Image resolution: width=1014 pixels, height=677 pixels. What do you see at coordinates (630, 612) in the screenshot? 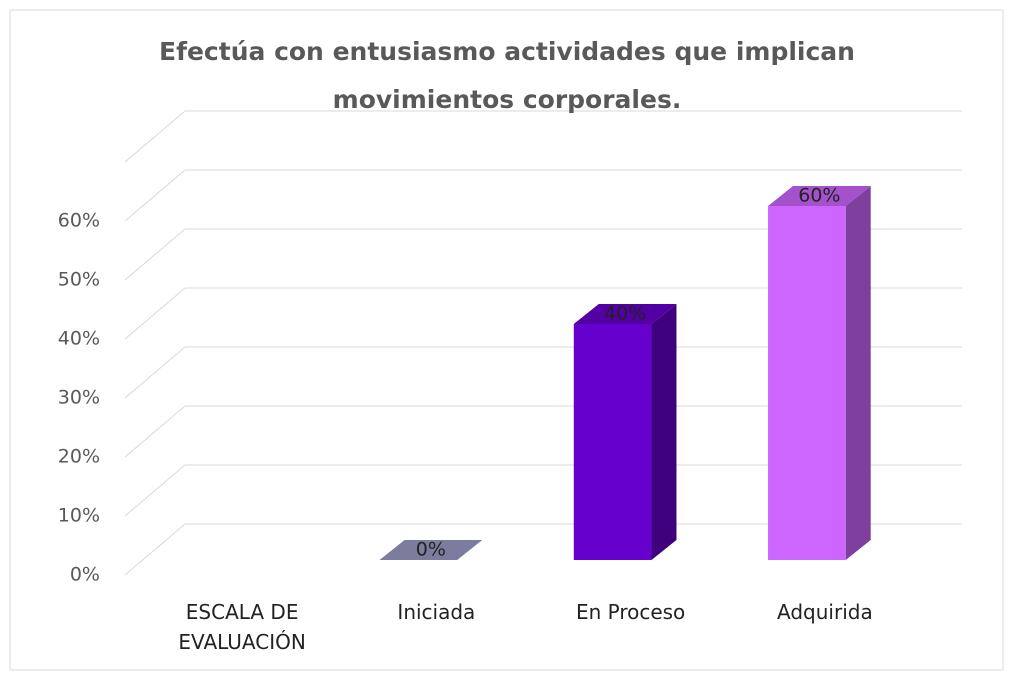
I see `x-tick-label: En Proceso` at bounding box center [630, 612].